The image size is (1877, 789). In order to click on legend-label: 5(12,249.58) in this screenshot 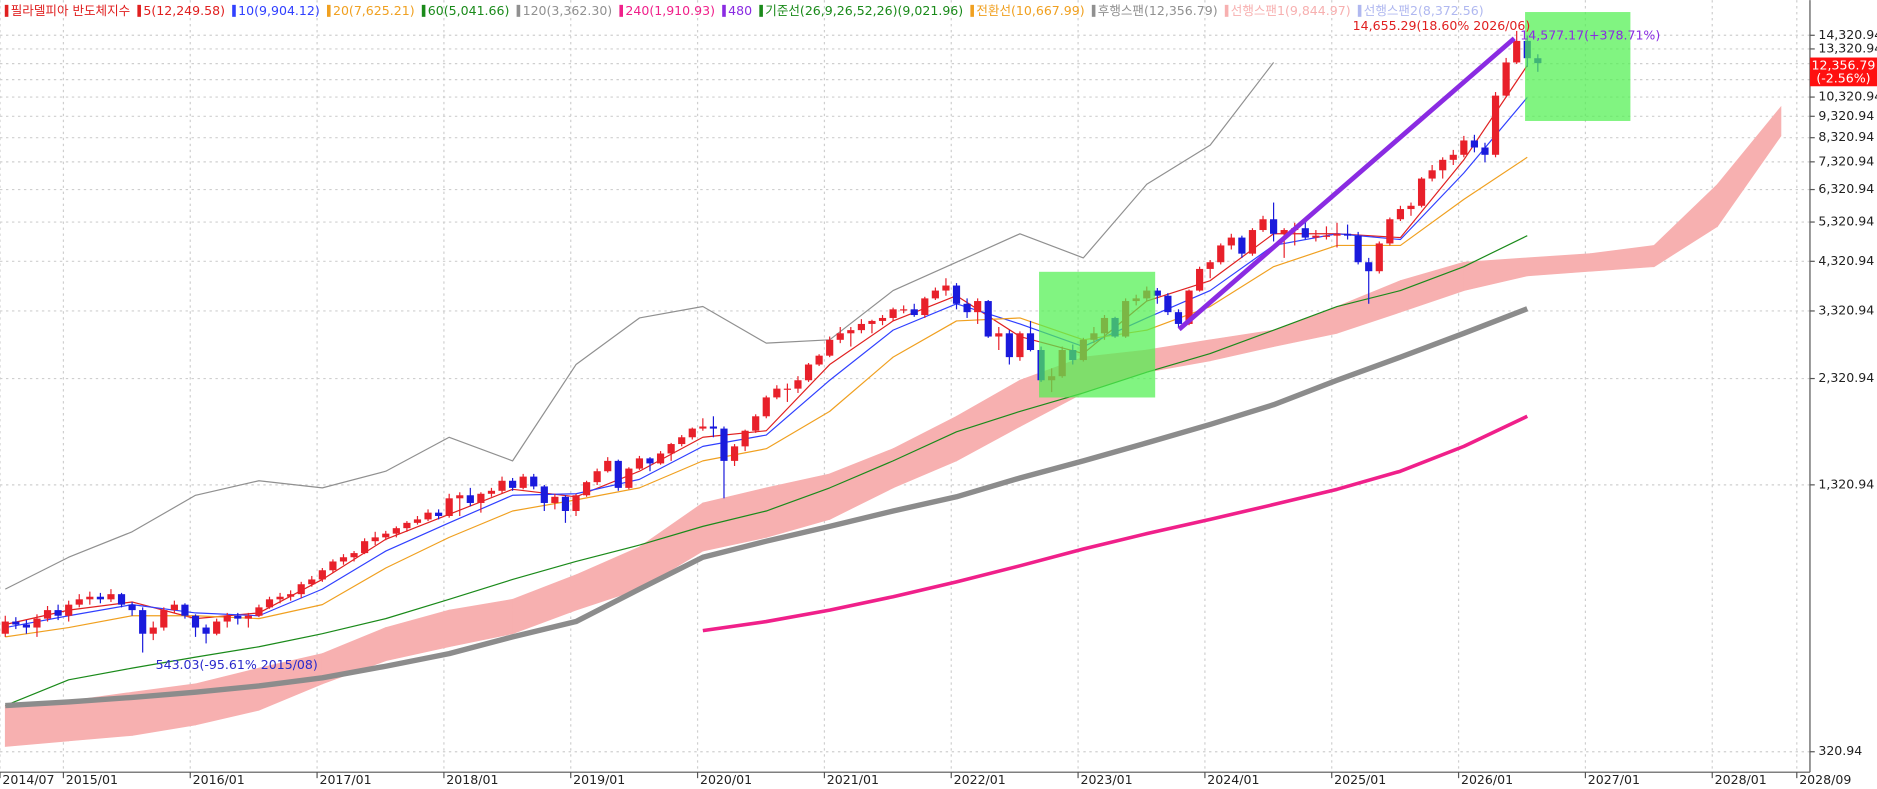, I will do `click(184, 10)`.